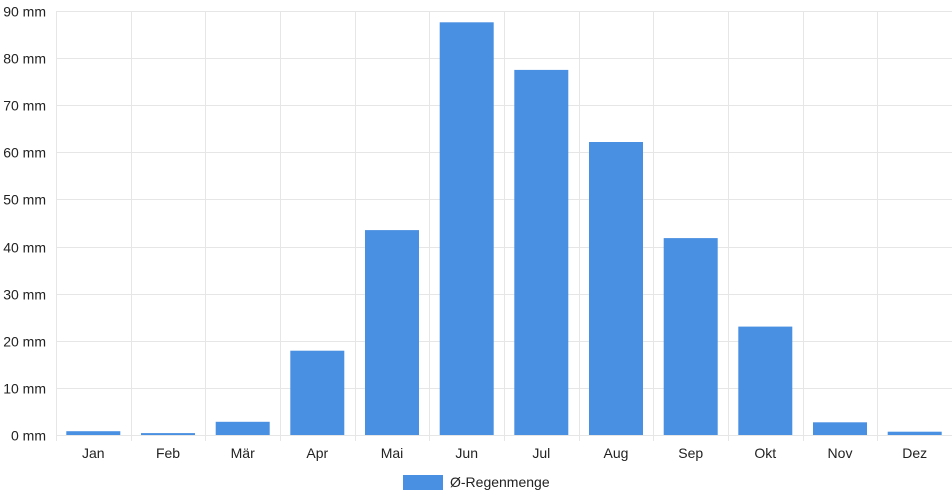 This screenshot has height=500, width=952. Describe the element at coordinates (93, 453) in the screenshot. I see `x-tick-label: Jan` at that location.